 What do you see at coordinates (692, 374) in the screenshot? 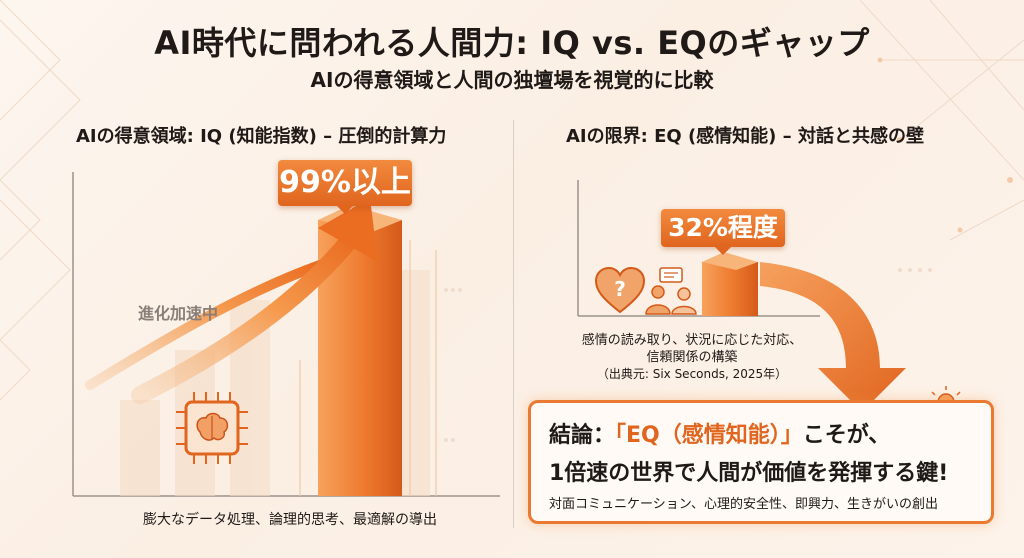
I see `source-citation: （出典元: Six Seconds, 2025年）` at bounding box center [692, 374].